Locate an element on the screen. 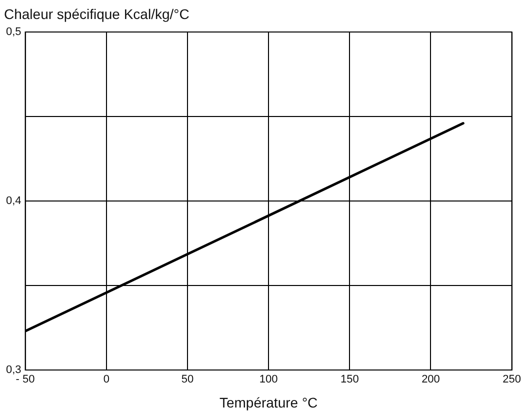  y-tick-label: 0,3 is located at coordinates (14, 370).